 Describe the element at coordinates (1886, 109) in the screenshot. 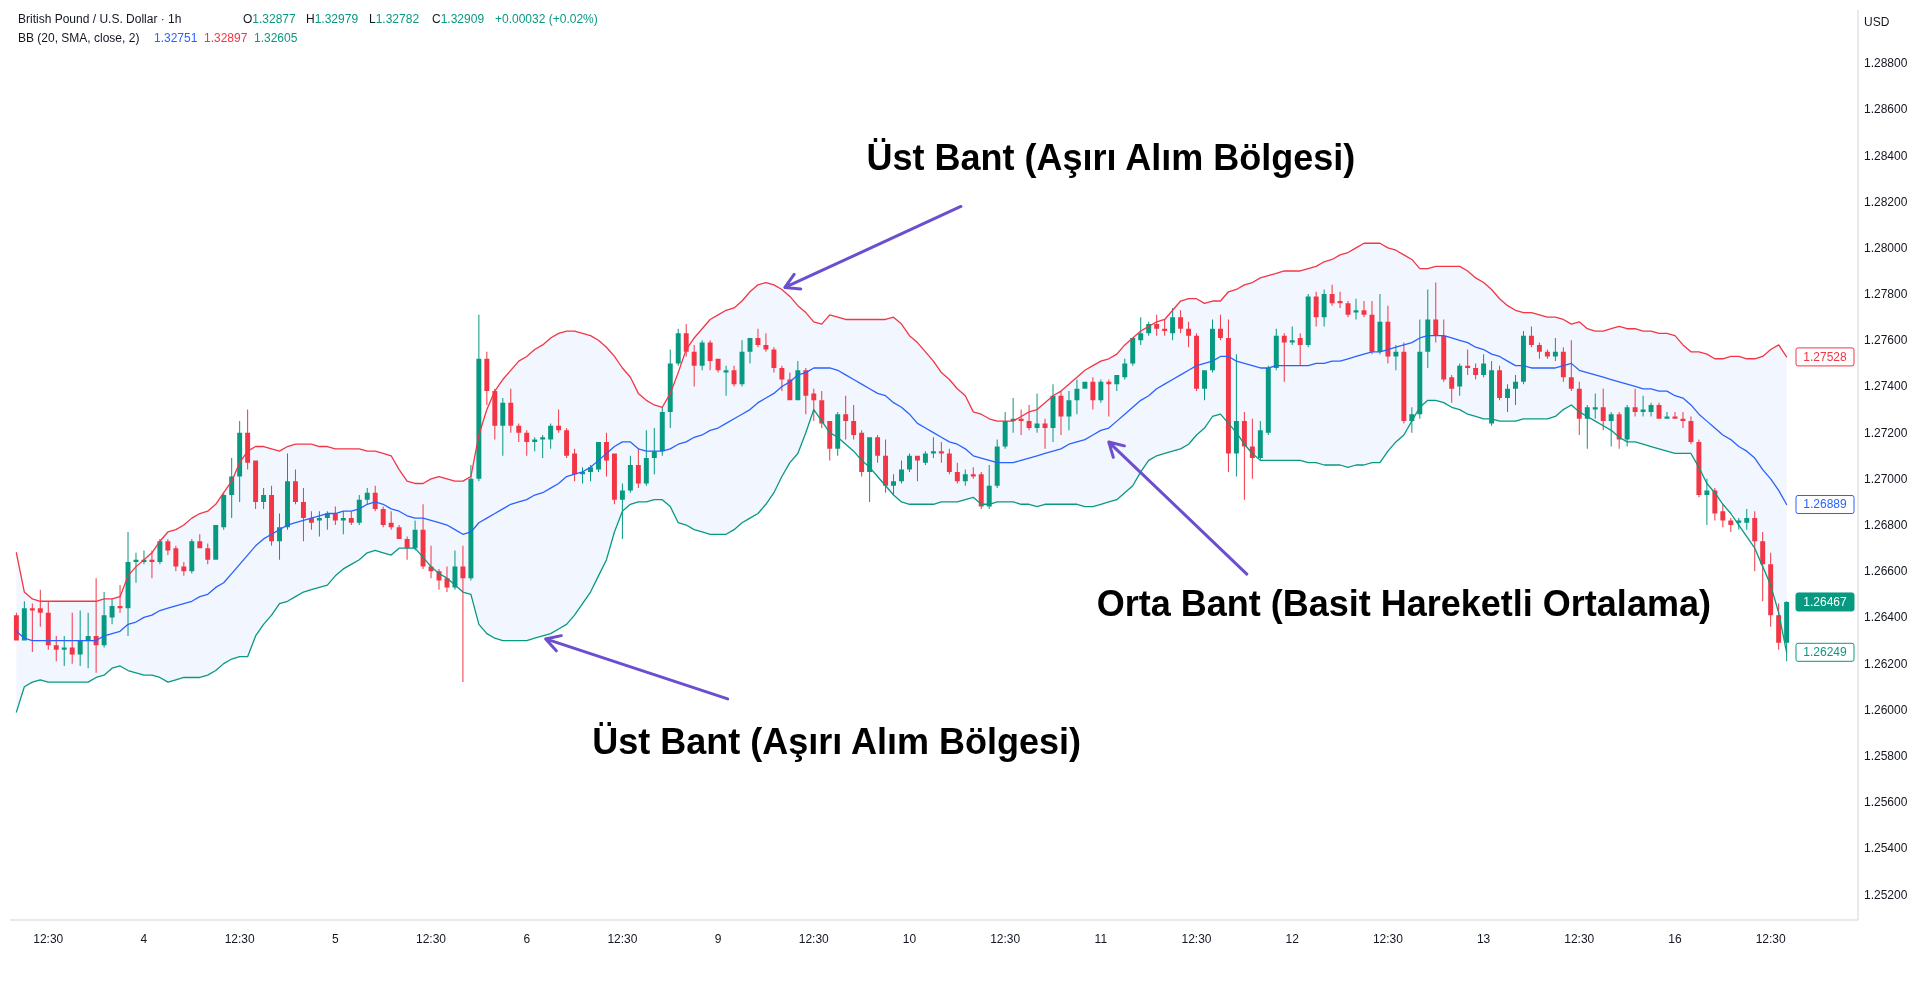

I see `y-tick-label: 1.28600` at that location.